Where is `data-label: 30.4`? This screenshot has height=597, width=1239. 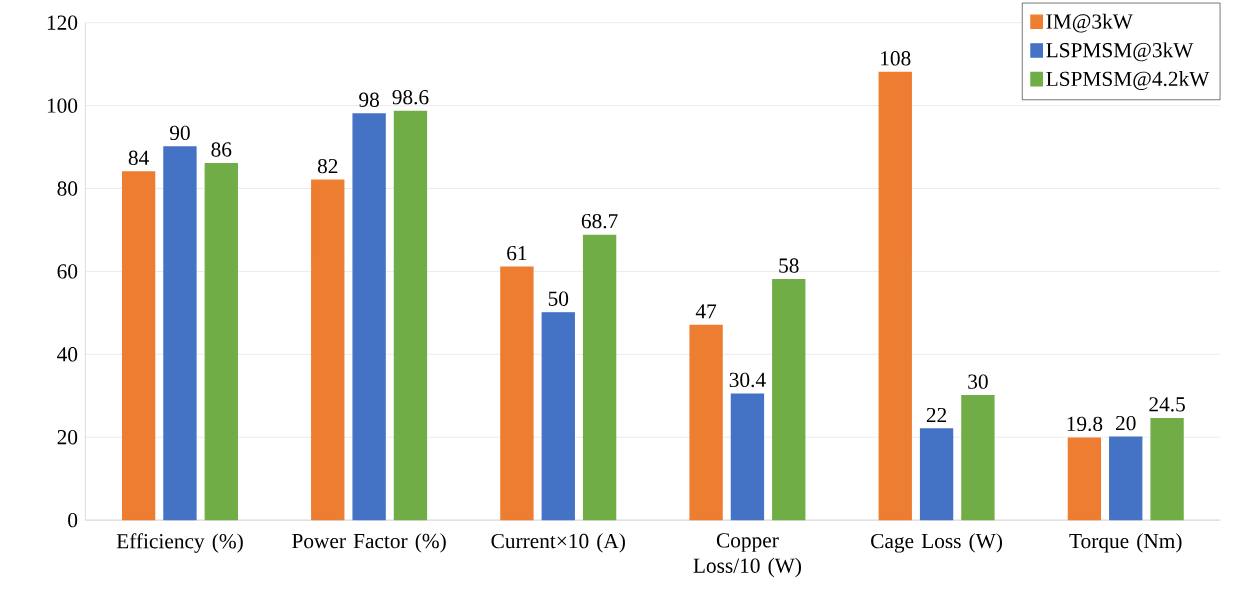
data-label: 30.4 is located at coordinates (747, 379).